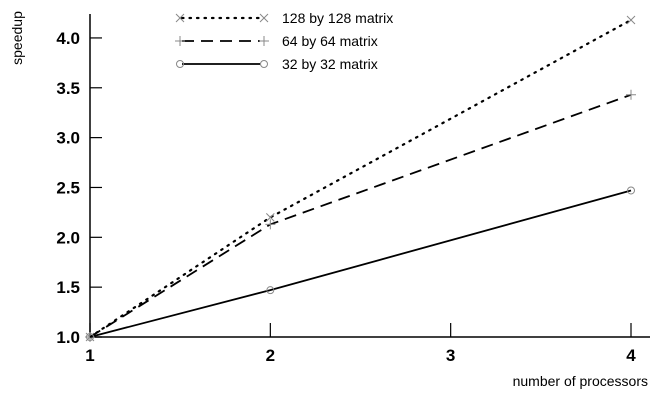 Image resolution: width=651 pixels, height=393 pixels. I want to click on legend-marker-2-right, so click(264, 41).